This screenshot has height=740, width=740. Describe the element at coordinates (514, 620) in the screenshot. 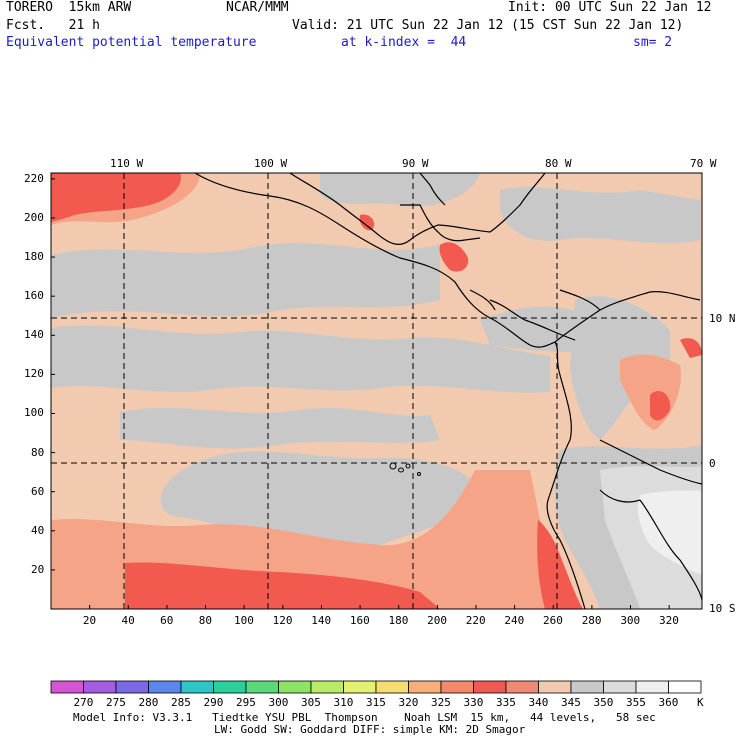

I see `x-tick-label: 240` at that location.